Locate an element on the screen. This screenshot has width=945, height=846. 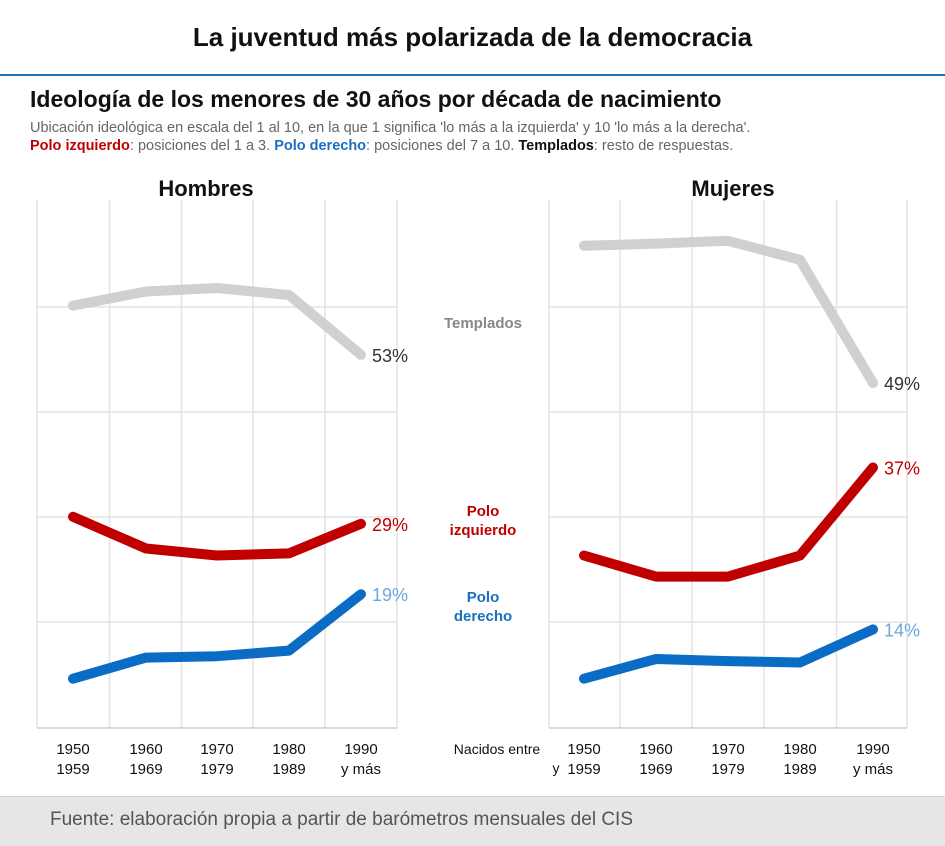
mujeres-xtick-2-line1: 1970 is located at coordinates (727, 749).